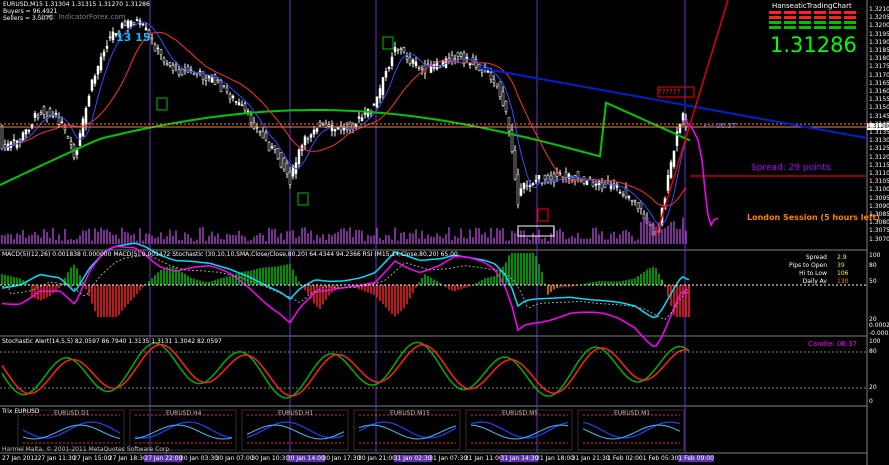  Describe the element at coordinates (270, 458) in the screenshot. I see `time-tick: 30 Jan 10:30` at that location.